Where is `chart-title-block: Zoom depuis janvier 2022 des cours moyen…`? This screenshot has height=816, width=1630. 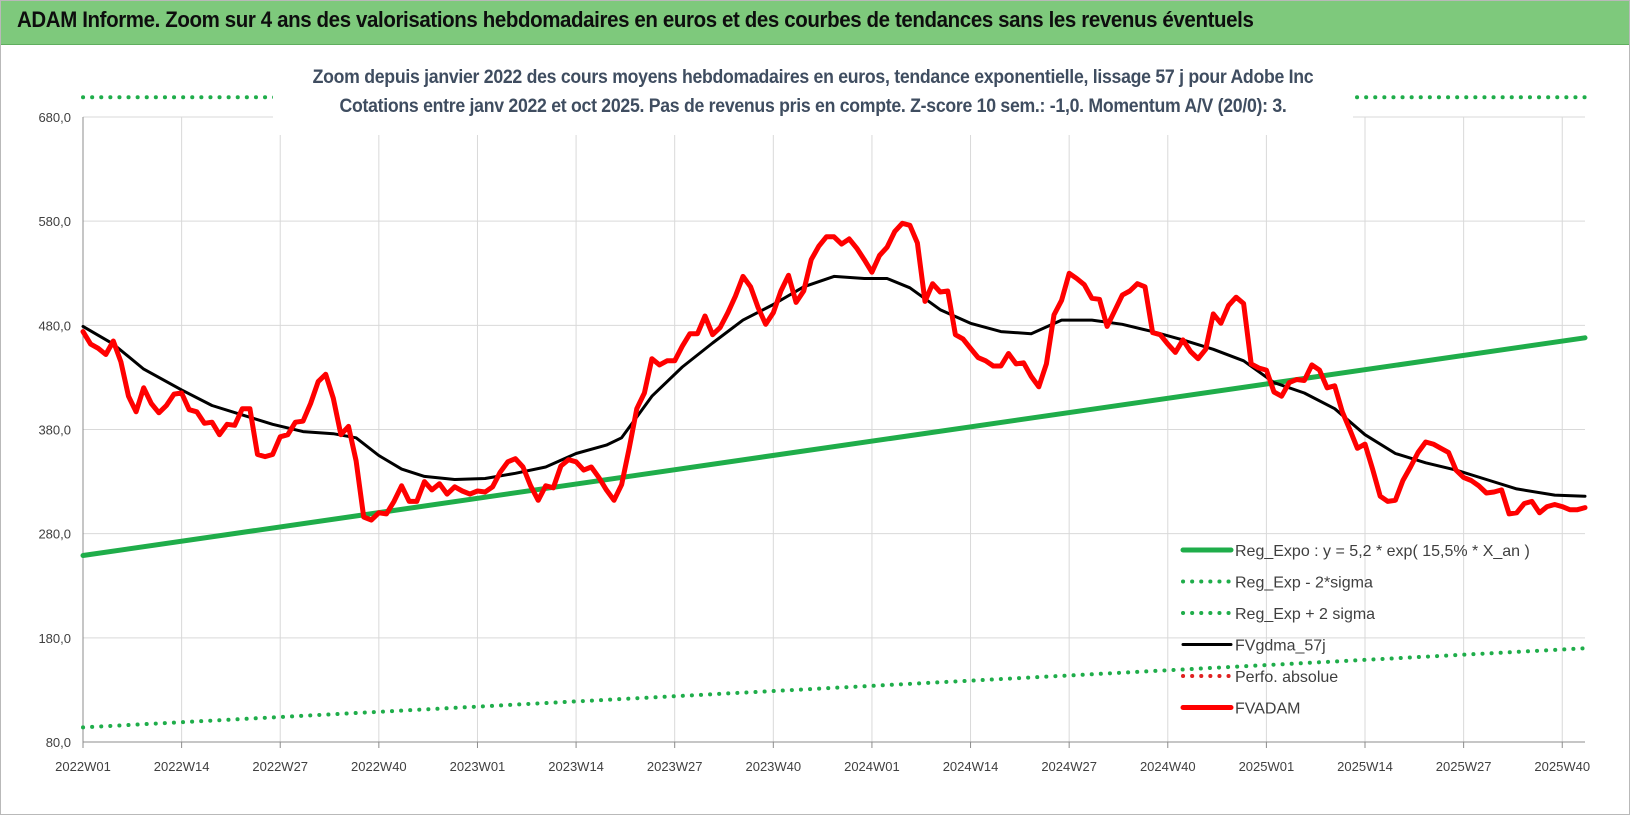
chart-title-block: Zoom depuis janvier 2022 des cours moyen… is located at coordinates (813, 99).